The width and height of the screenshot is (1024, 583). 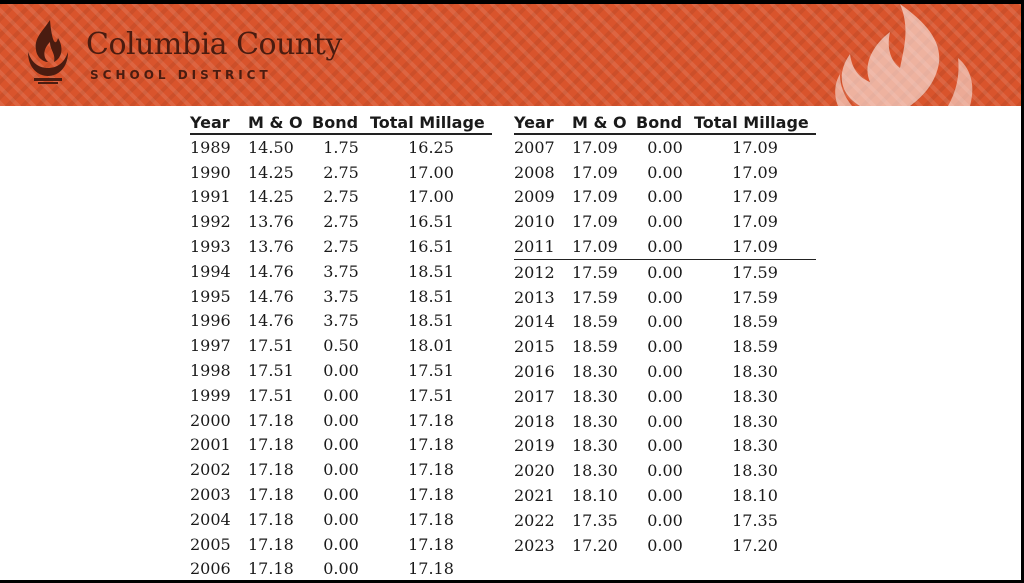 I want to click on mo-cell: 18.59, so click(x=595, y=347).